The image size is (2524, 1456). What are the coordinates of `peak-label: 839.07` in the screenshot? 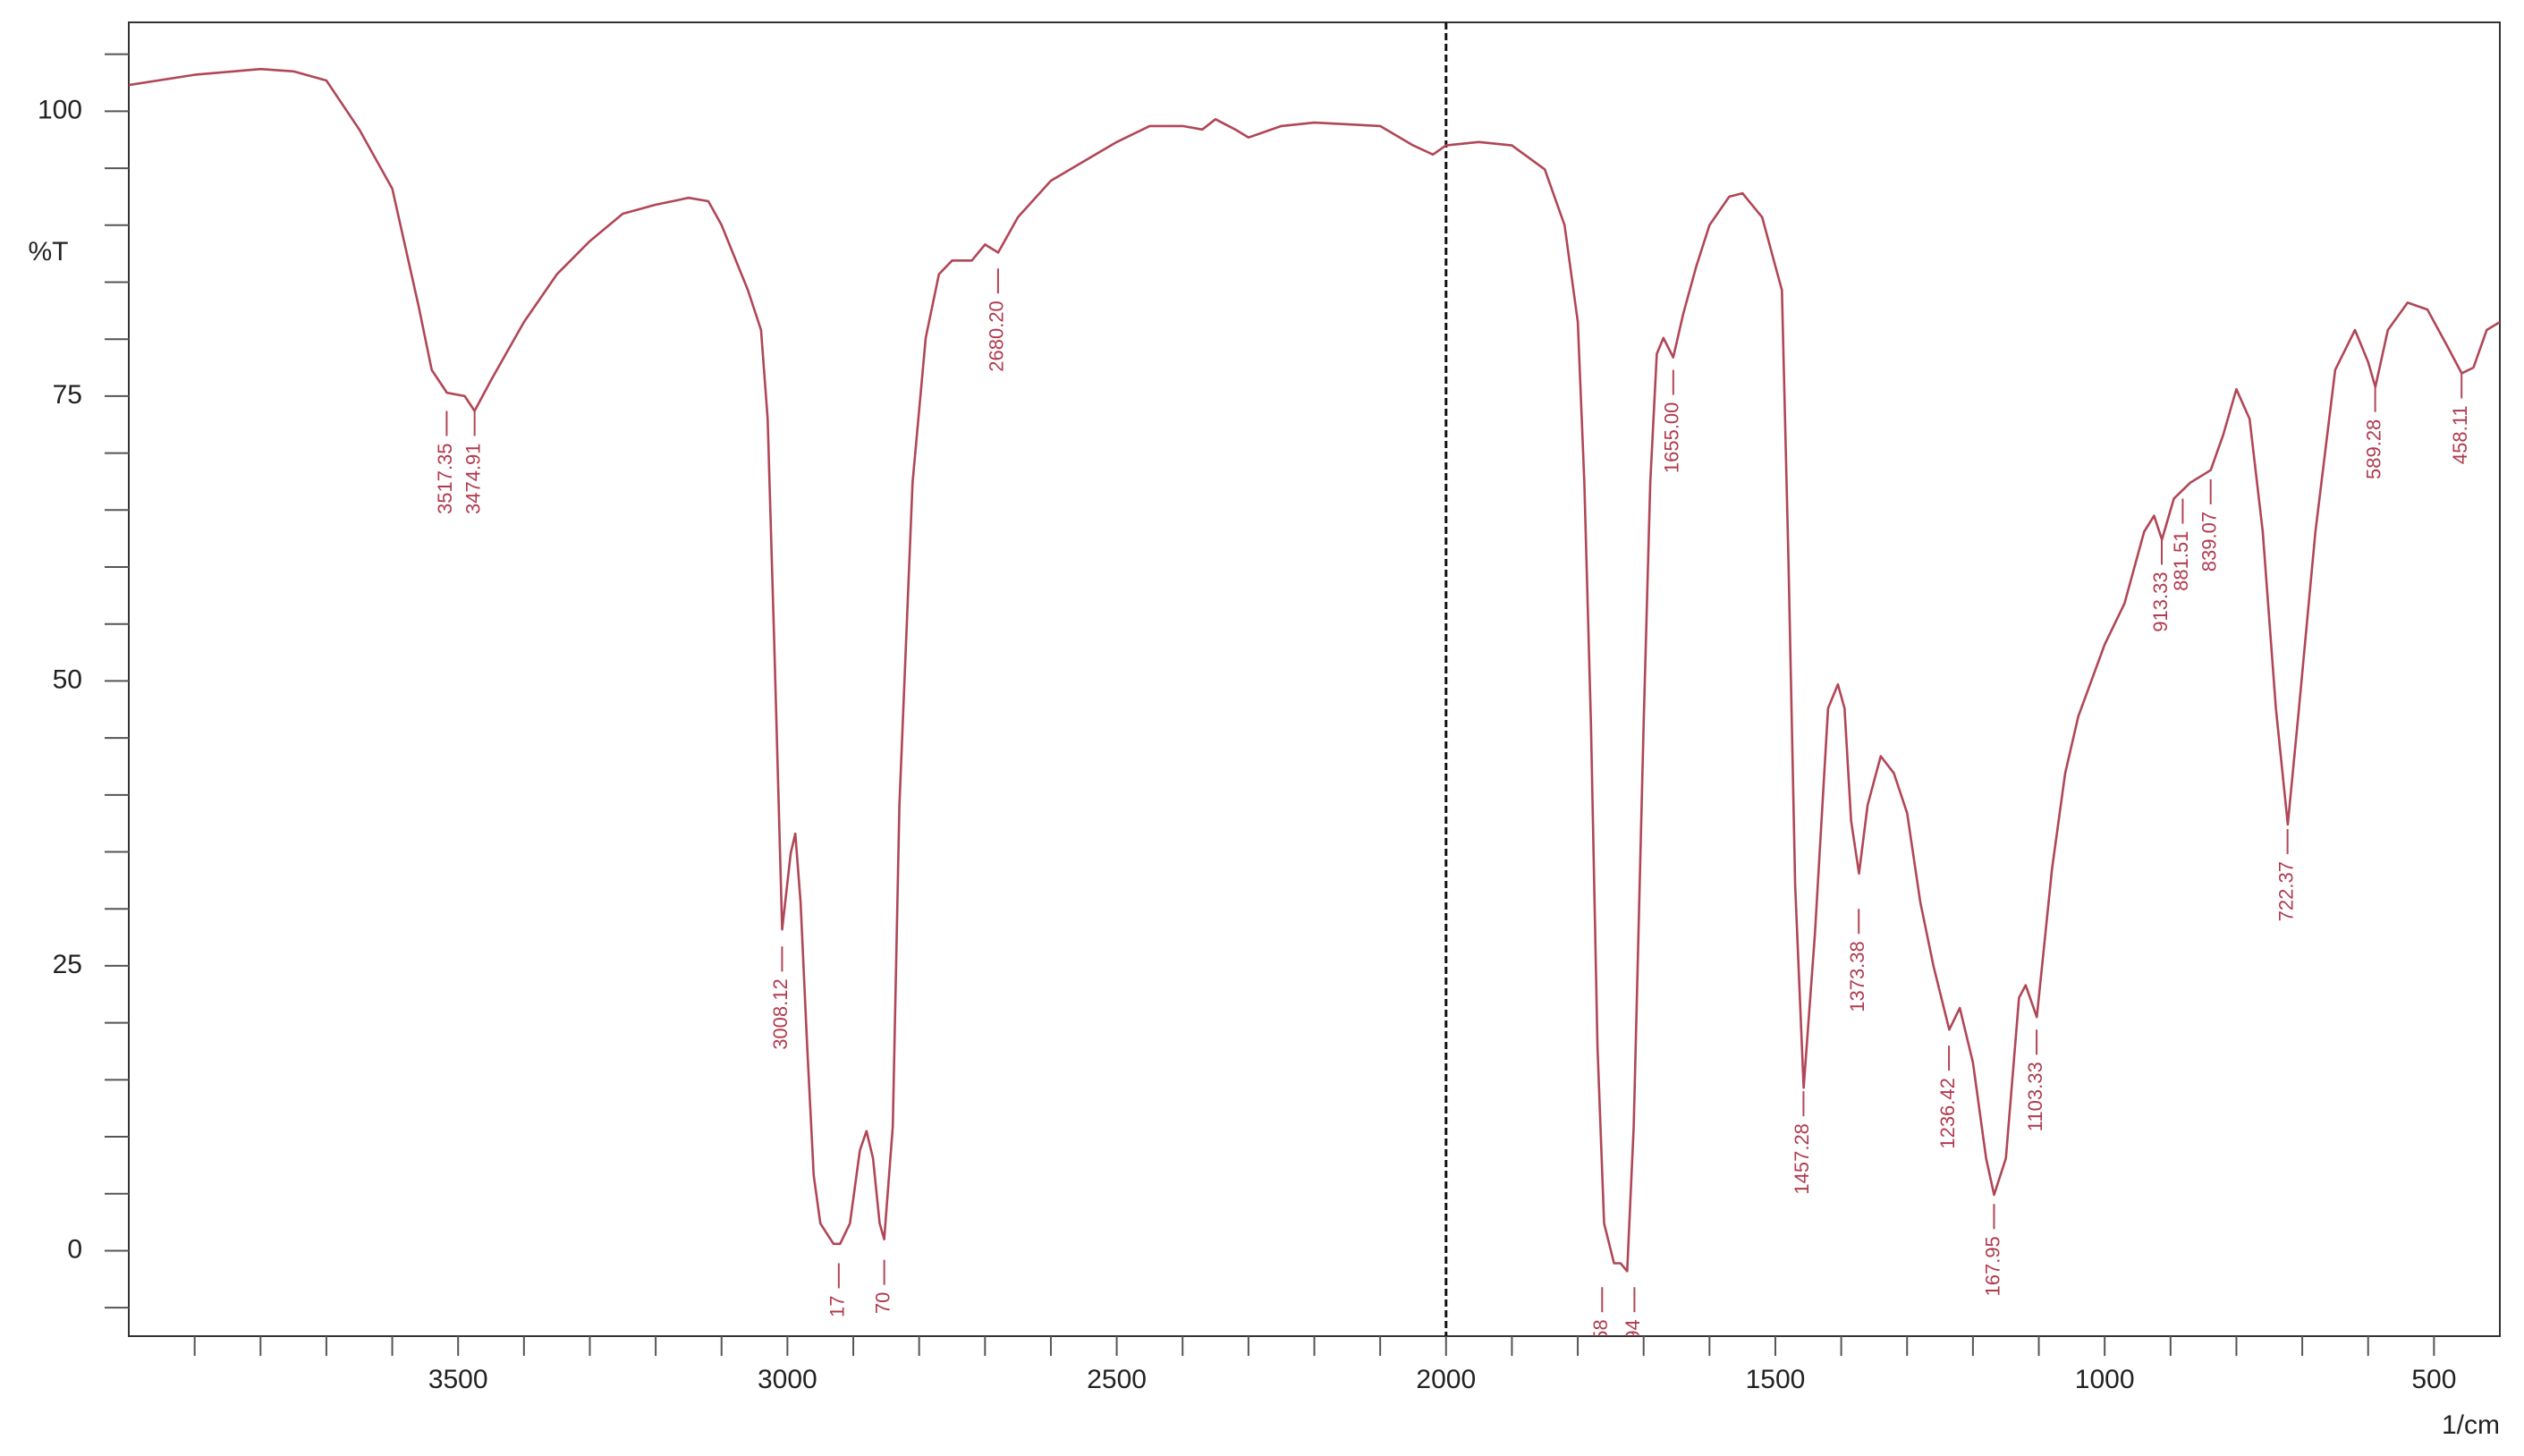 It's located at (2209, 541).